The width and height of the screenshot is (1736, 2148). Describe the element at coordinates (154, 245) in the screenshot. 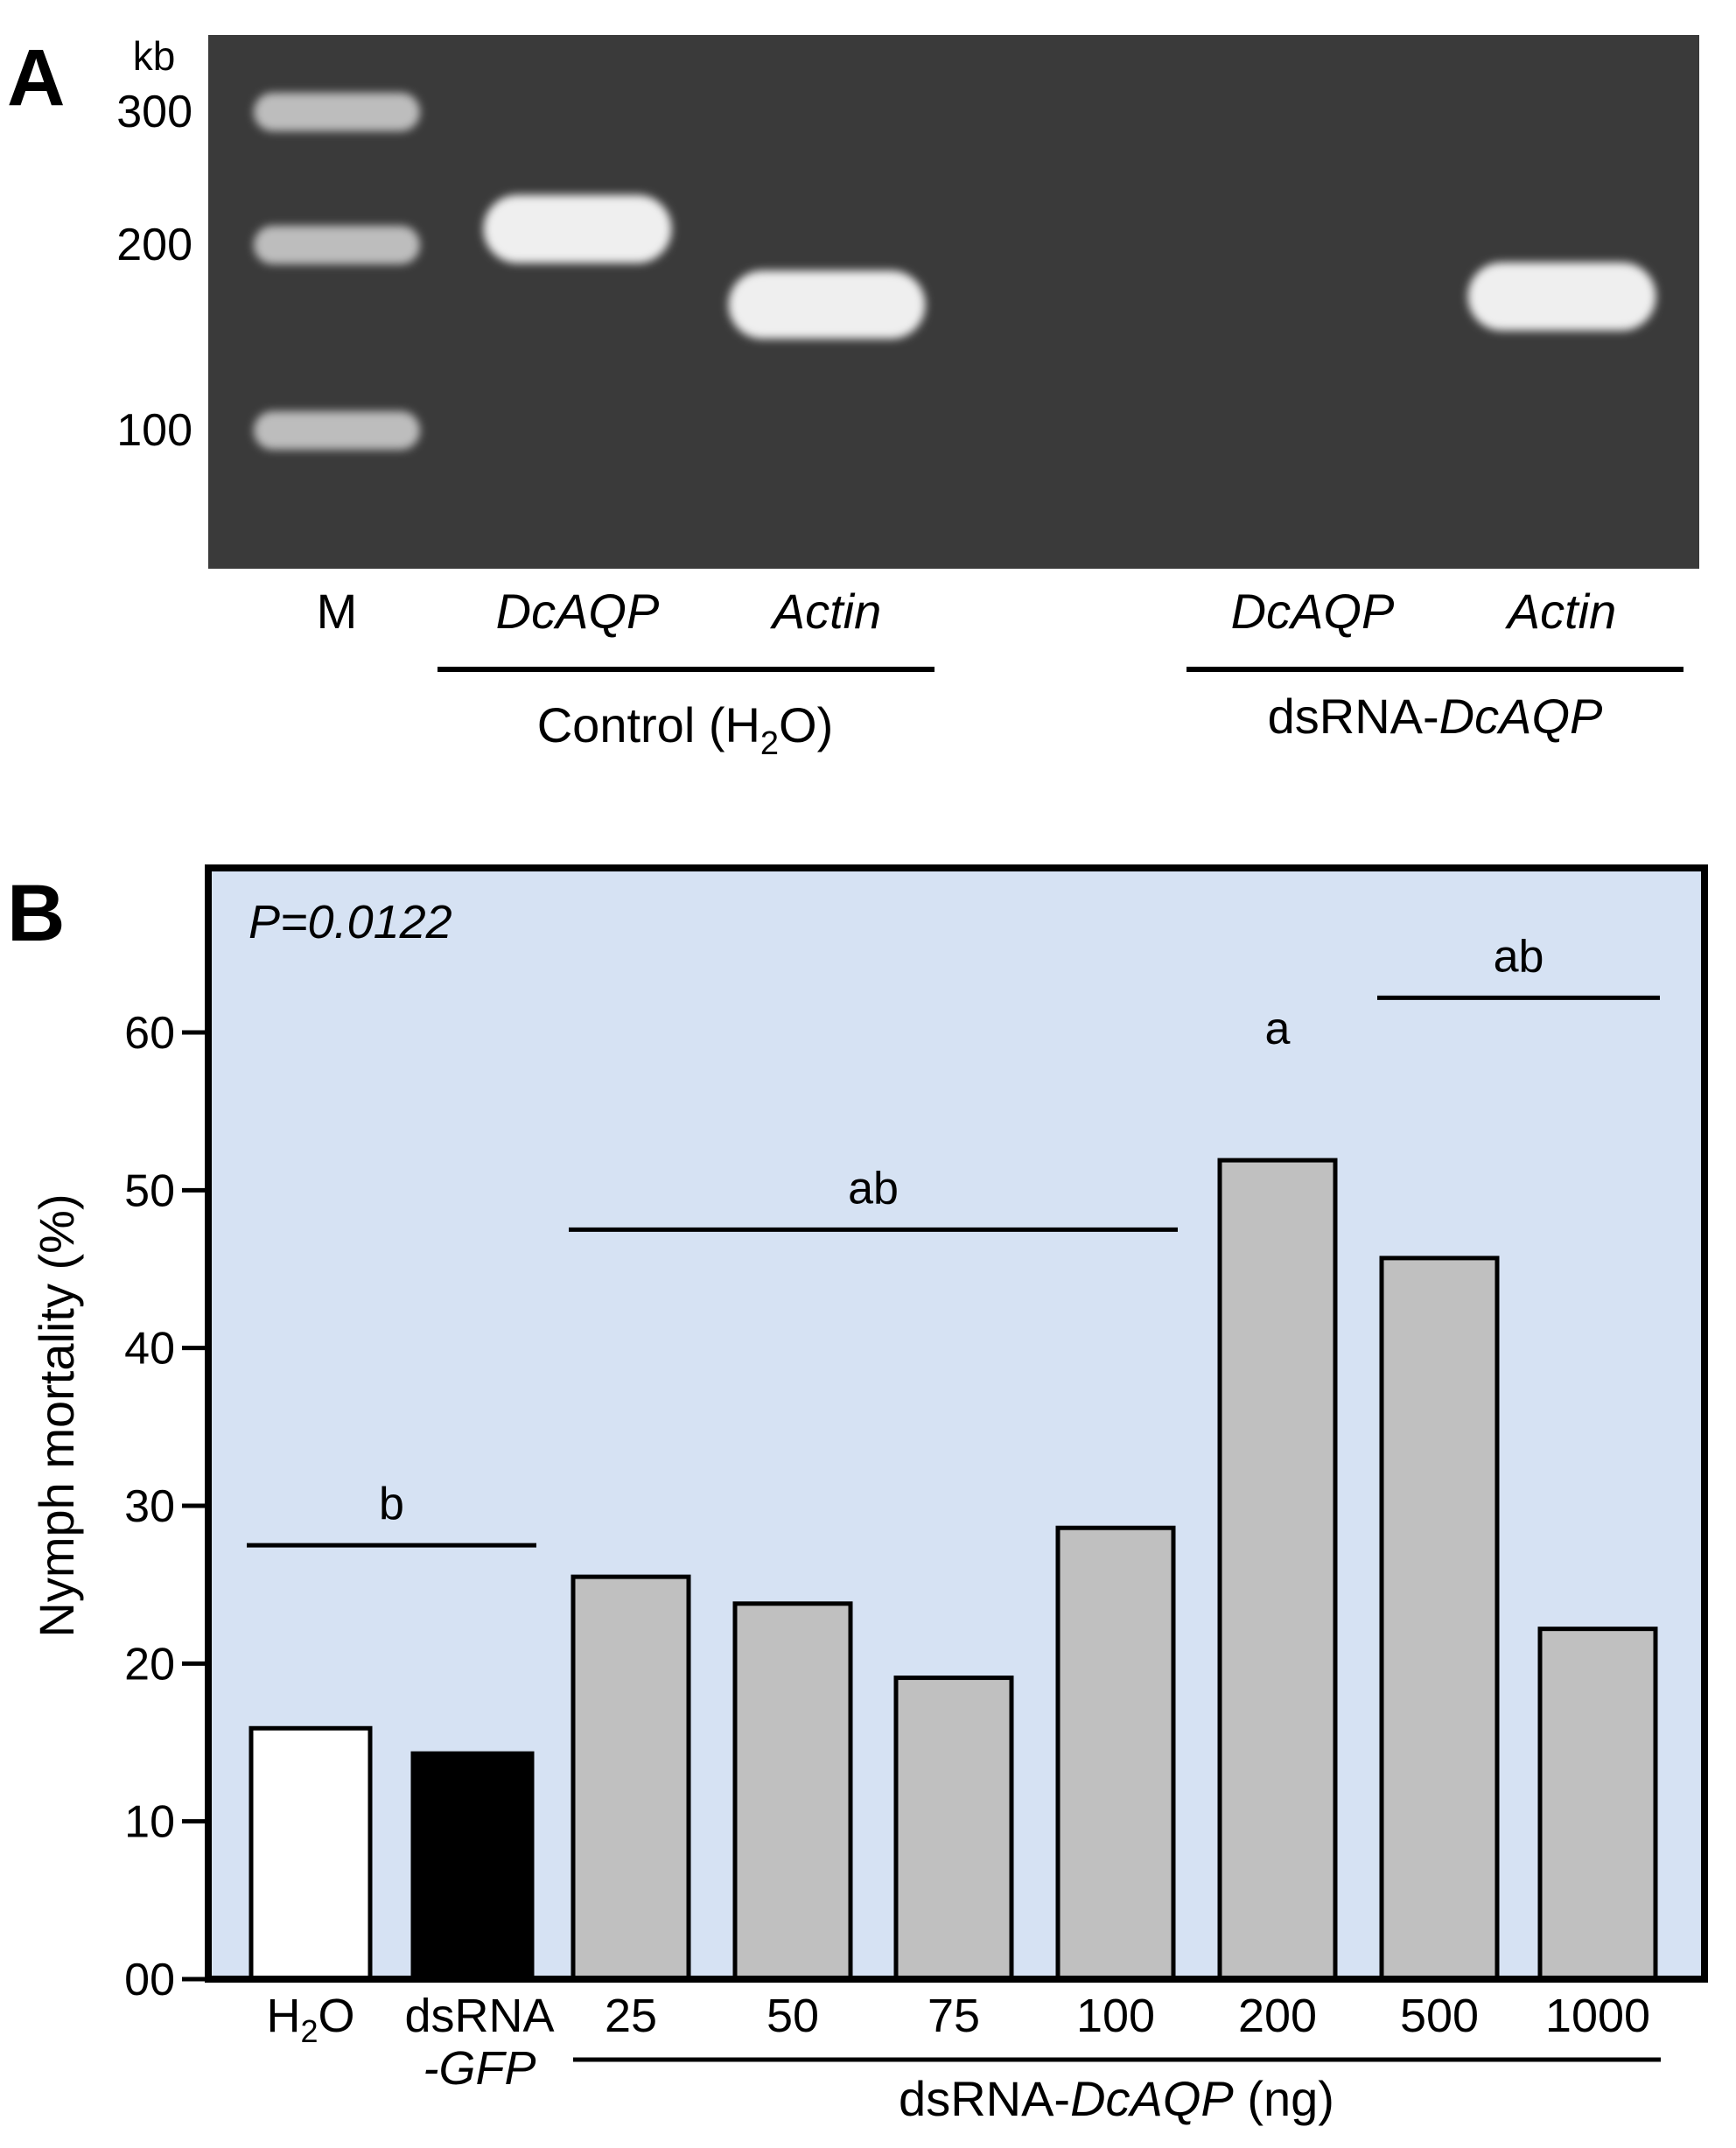

I see `ladder-size-label: 200` at that location.